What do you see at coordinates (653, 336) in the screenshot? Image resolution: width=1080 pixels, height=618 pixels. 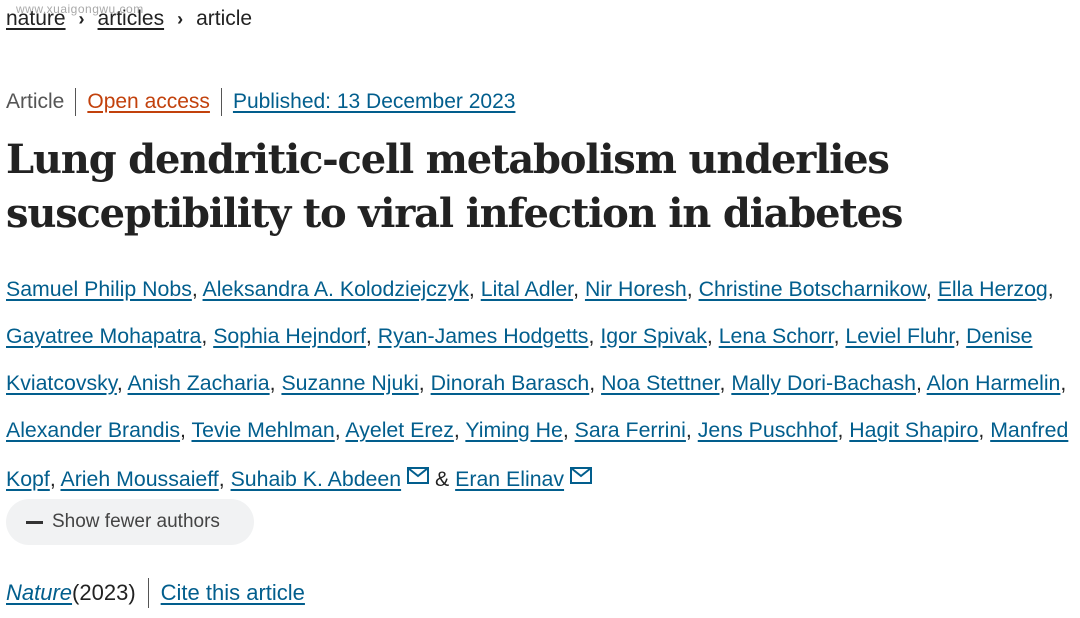 I see `author-link: Igor Spivak` at bounding box center [653, 336].